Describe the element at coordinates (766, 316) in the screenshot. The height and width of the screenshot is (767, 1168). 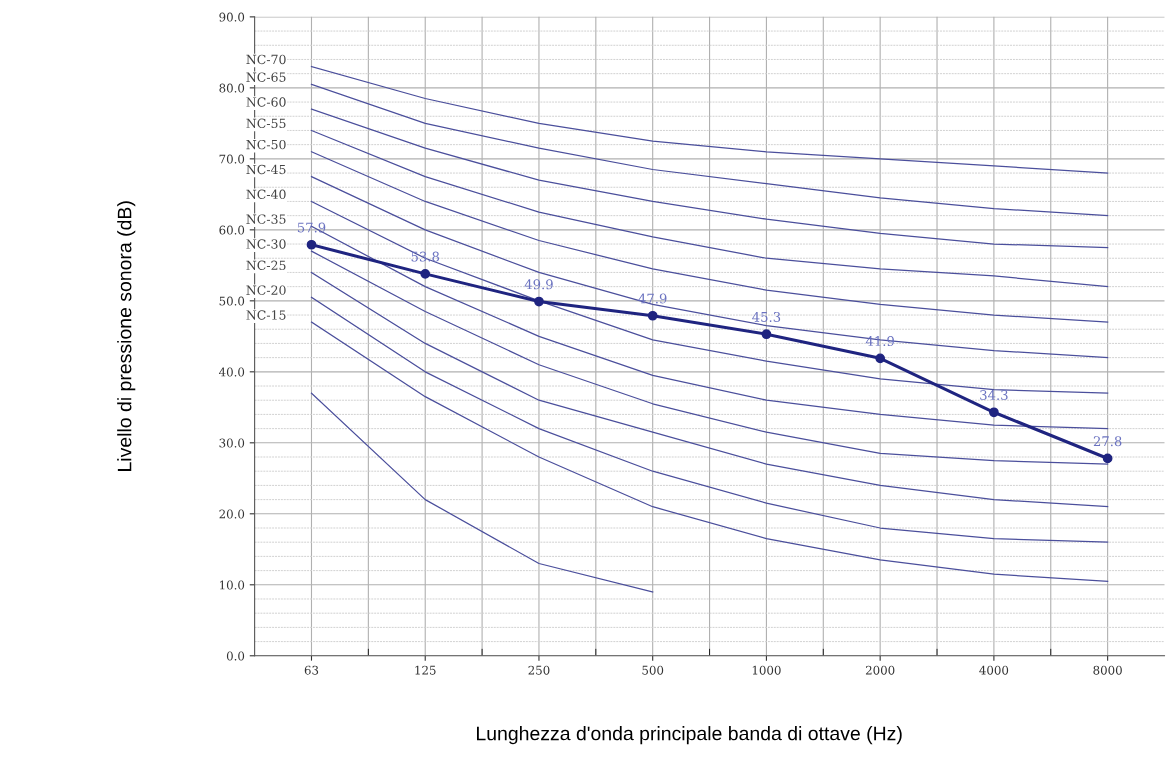
I see `data-label: 45.3` at that location.